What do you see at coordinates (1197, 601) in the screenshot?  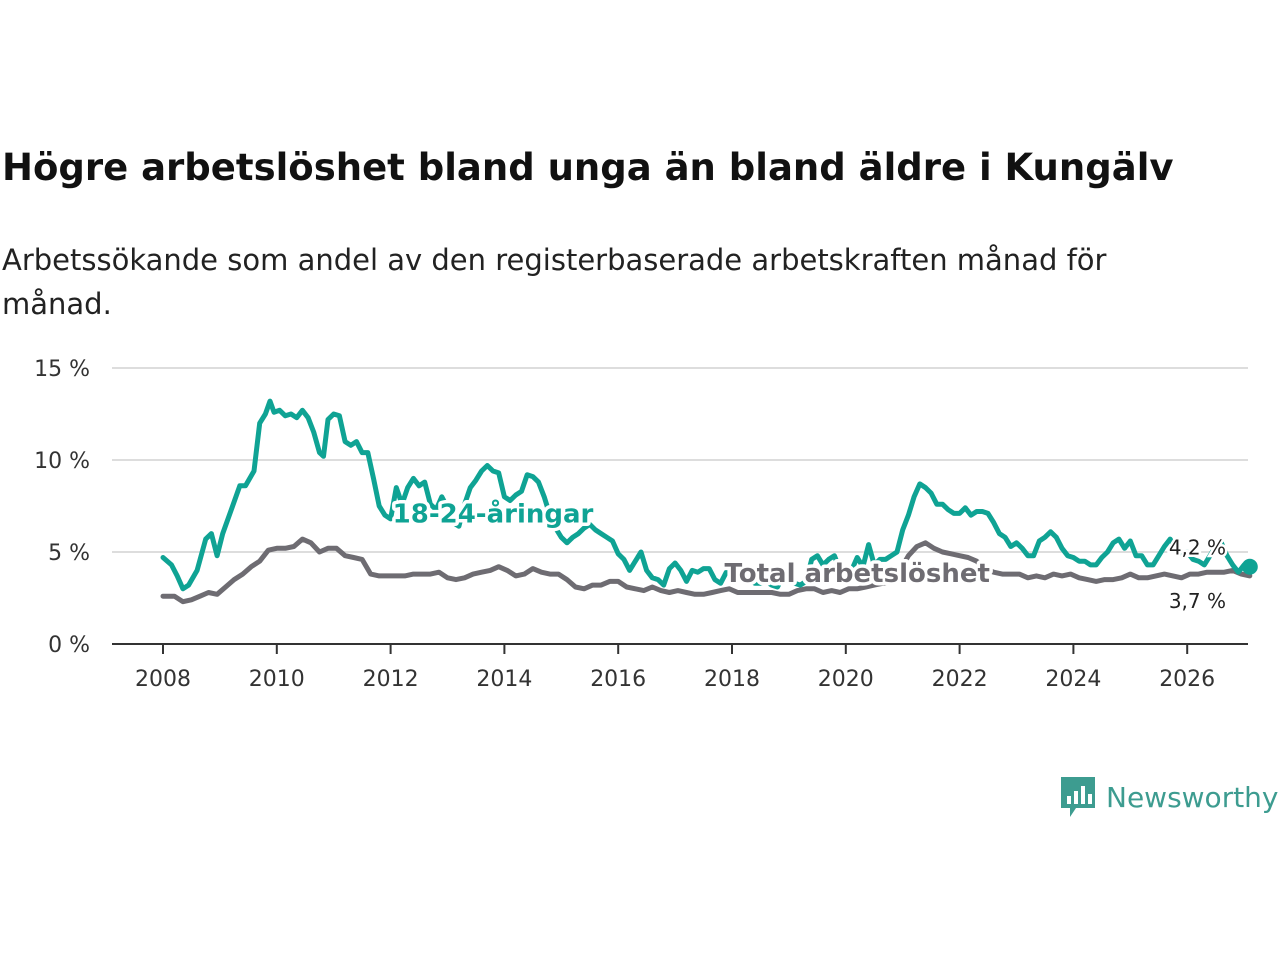 I see `end-label-total: 3,7 %` at bounding box center [1197, 601].